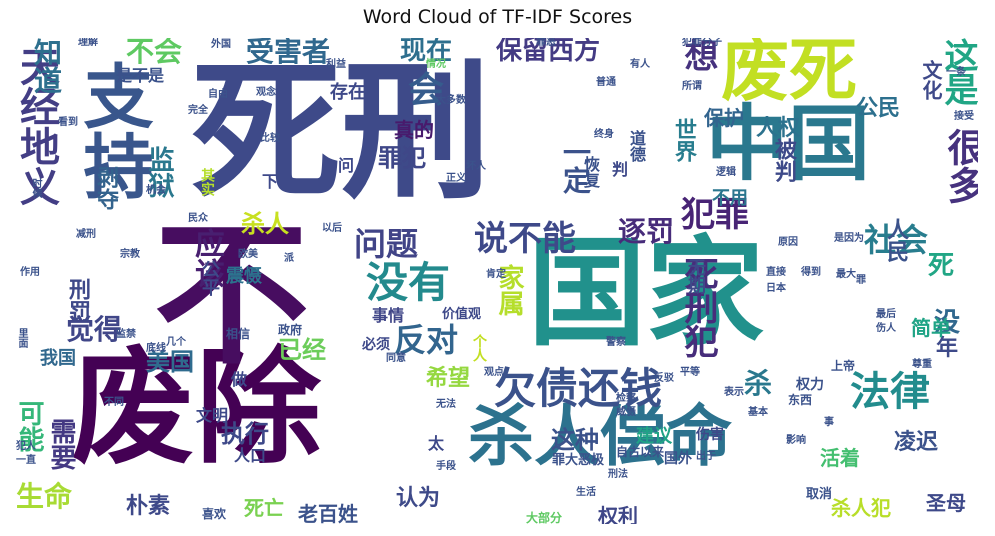  I want to click on word: 人民, so click(895, 240).